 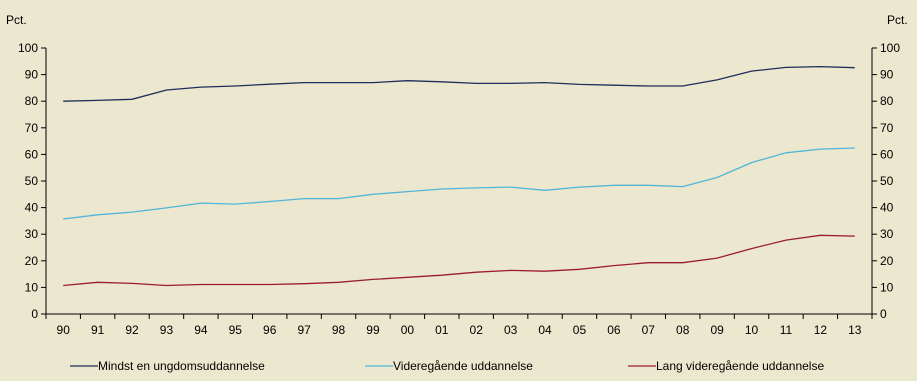 I want to click on x-tick-label: 98, so click(x=339, y=330).